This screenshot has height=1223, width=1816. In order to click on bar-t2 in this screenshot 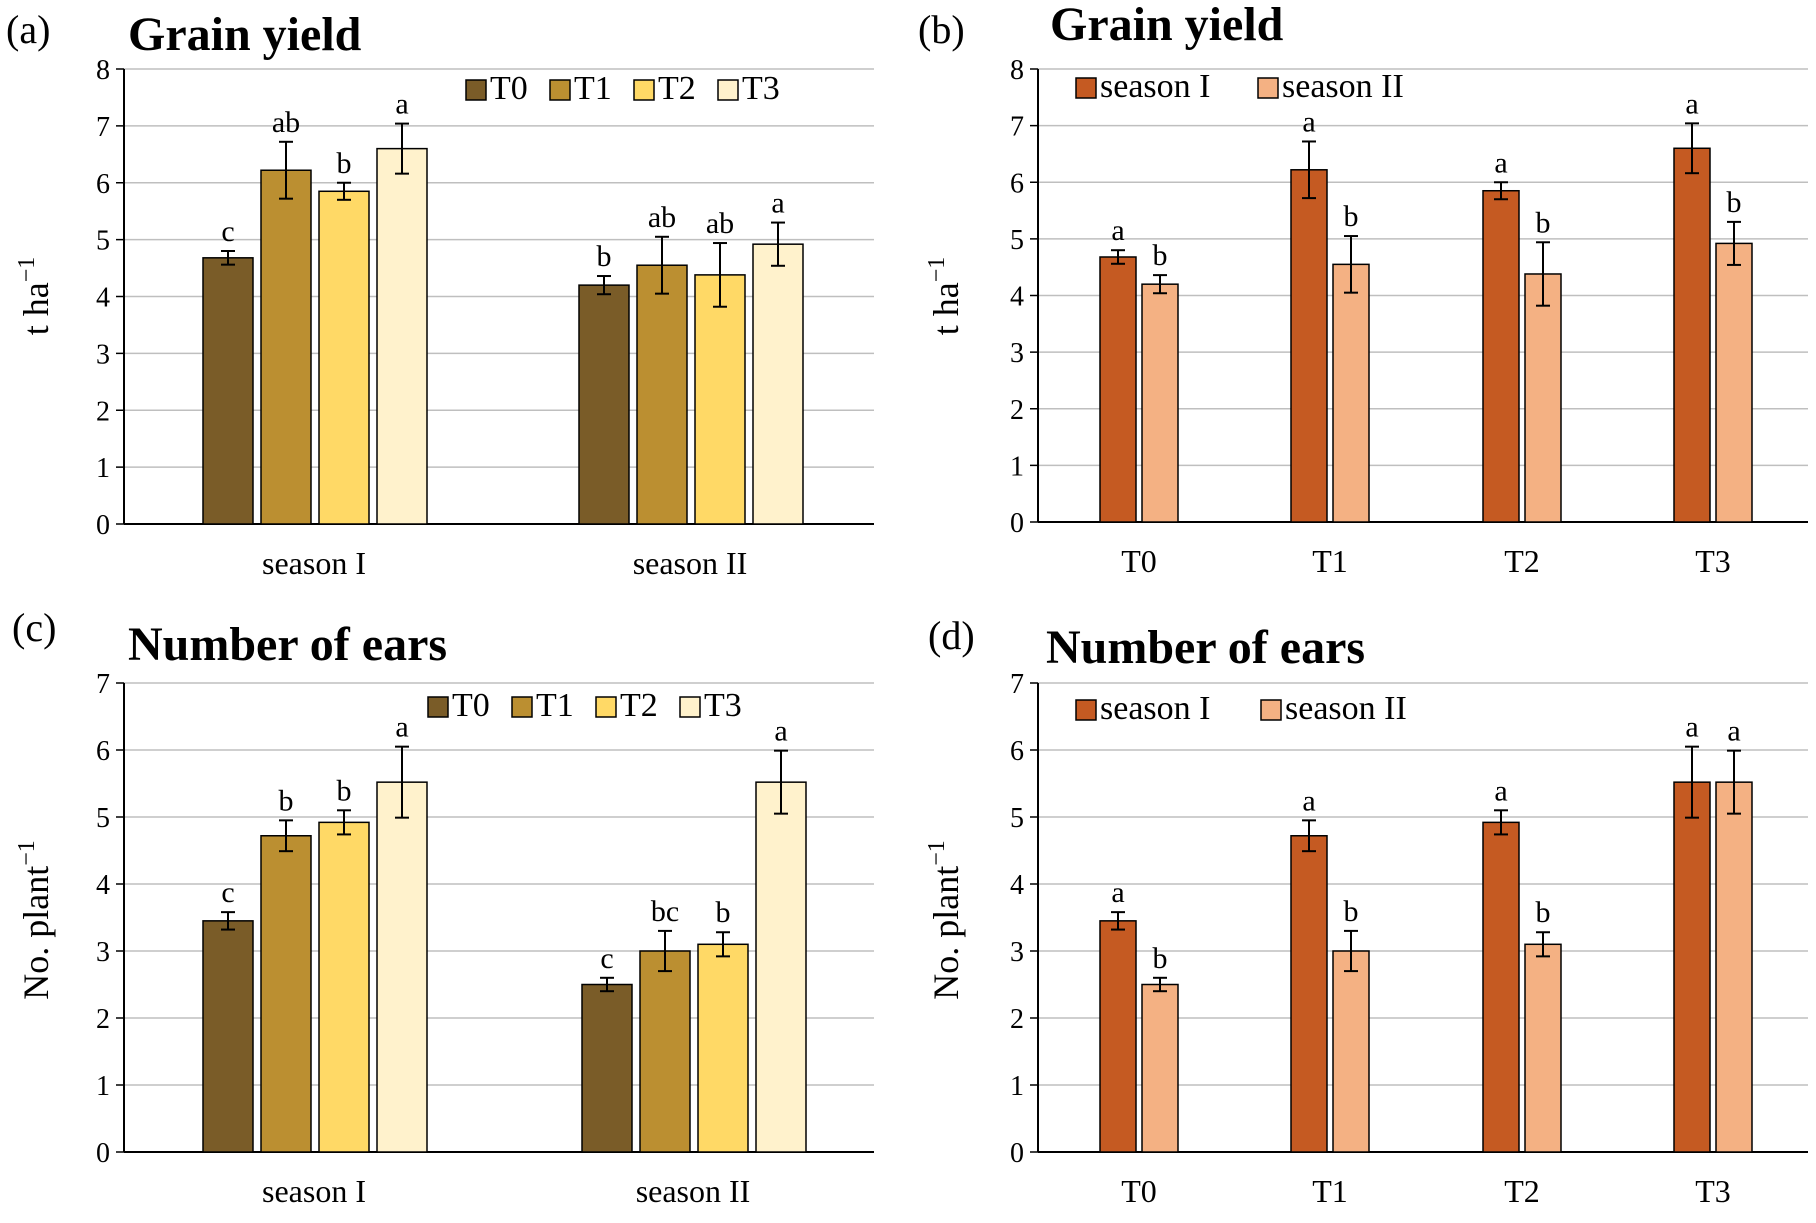, I will do `click(720, 399)`.